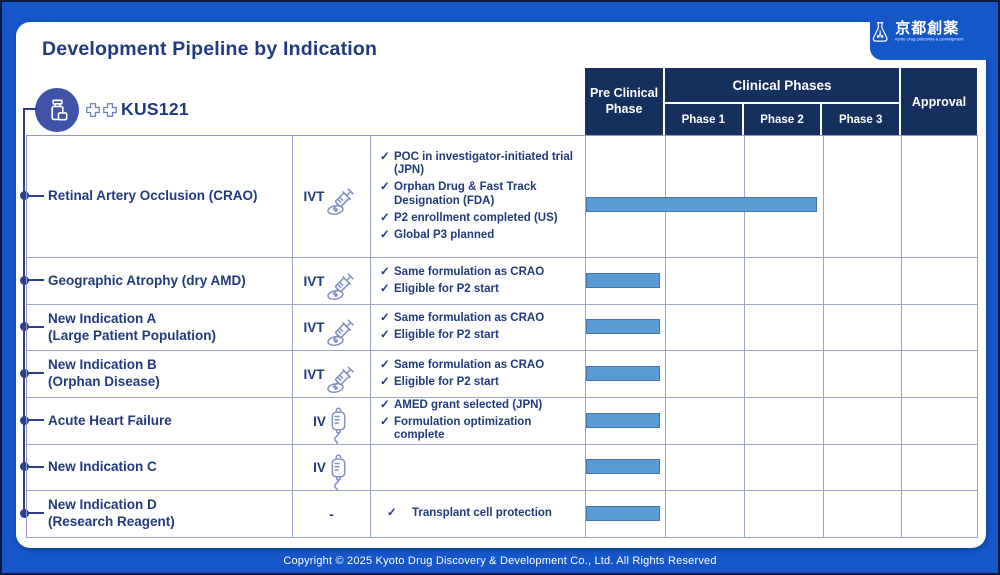  What do you see at coordinates (469, 217) in the screenshot?
I see `note-item: ✓ P2 enrollment completed (US)` at bounding box center [469, 217].